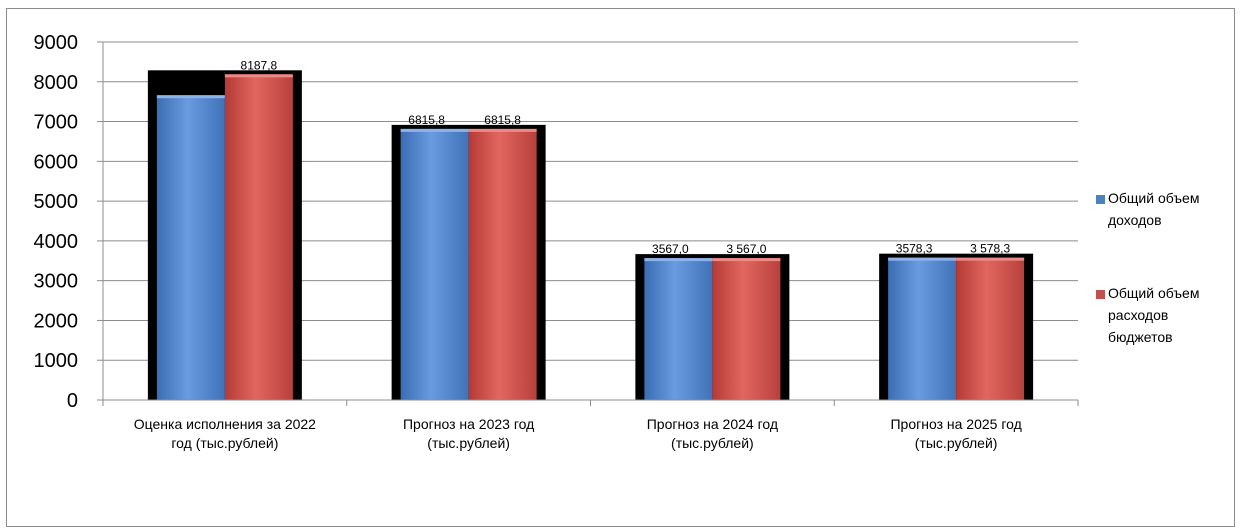 The image size is (1241, 531). I want to click on data-label: 3578,3, so click(914, 249).